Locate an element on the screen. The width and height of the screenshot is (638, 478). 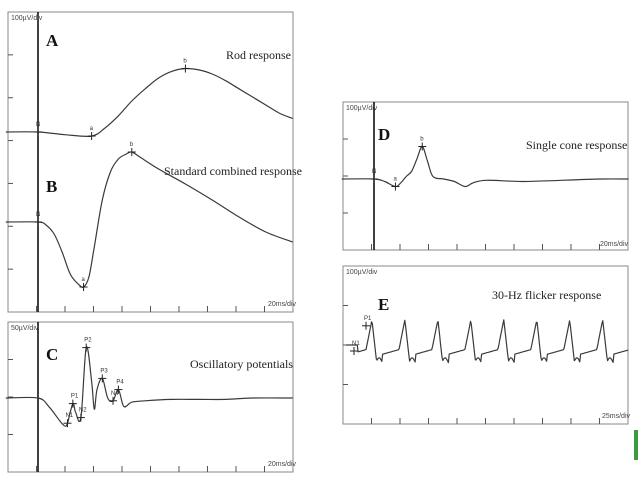
accent-edge-bar is located at coordinates (636, 445).